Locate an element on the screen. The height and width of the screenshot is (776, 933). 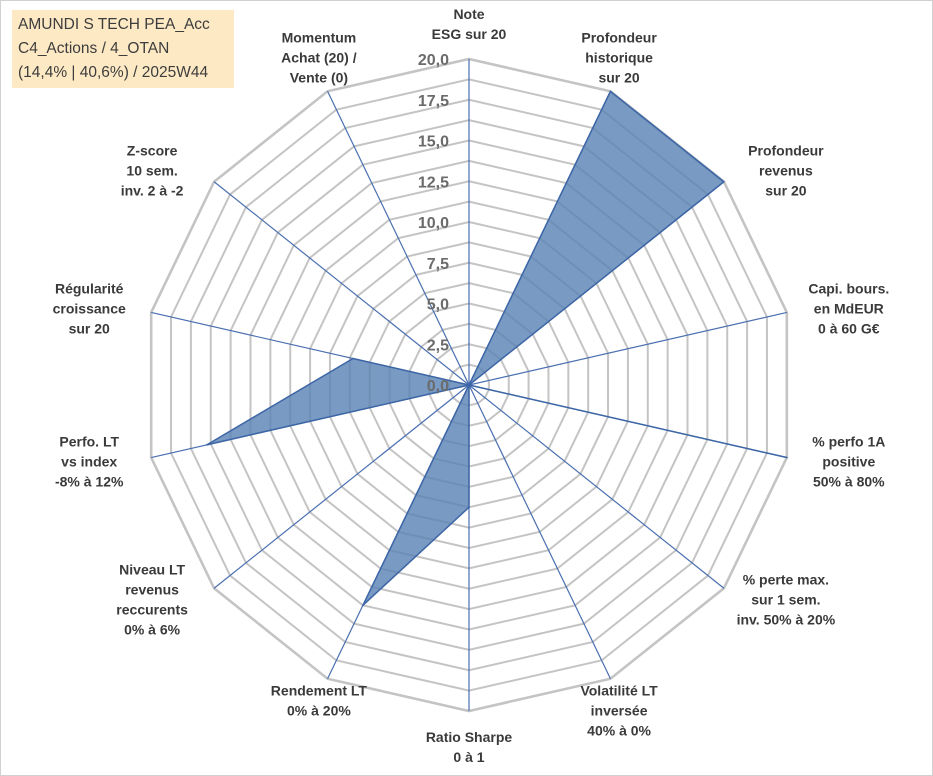
tick-label: 2,5 is located at coordinates (438, 345).